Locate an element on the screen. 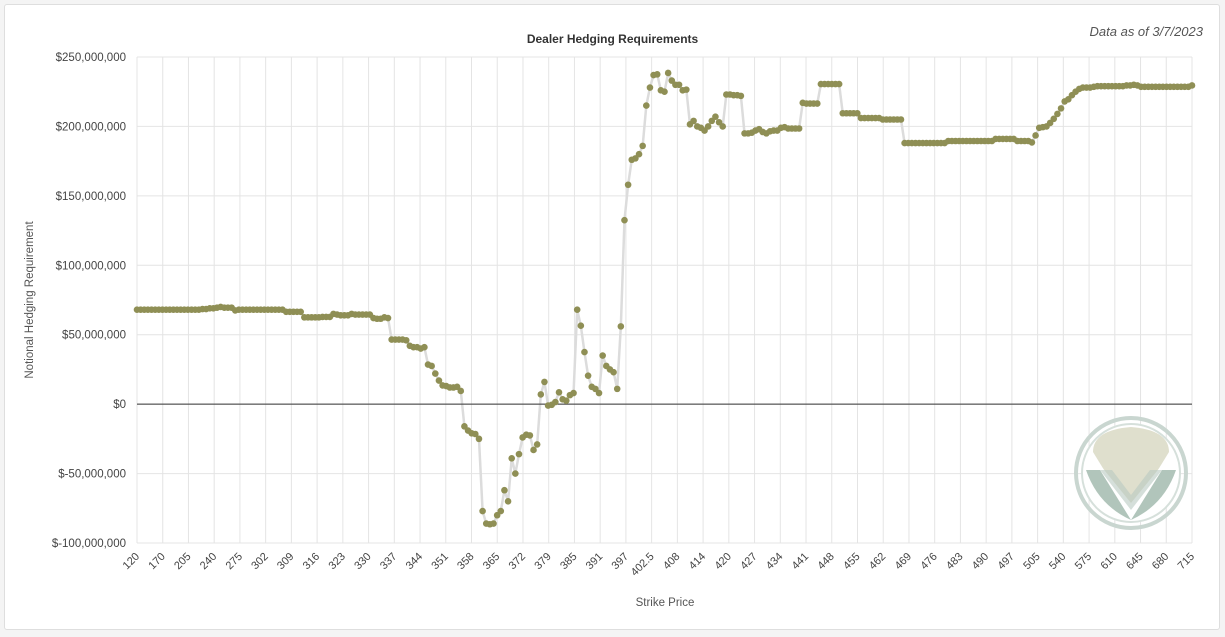 This screenshot has width=1225, height=637. x-tick-label: 337 is located at coordinates (388, 561).